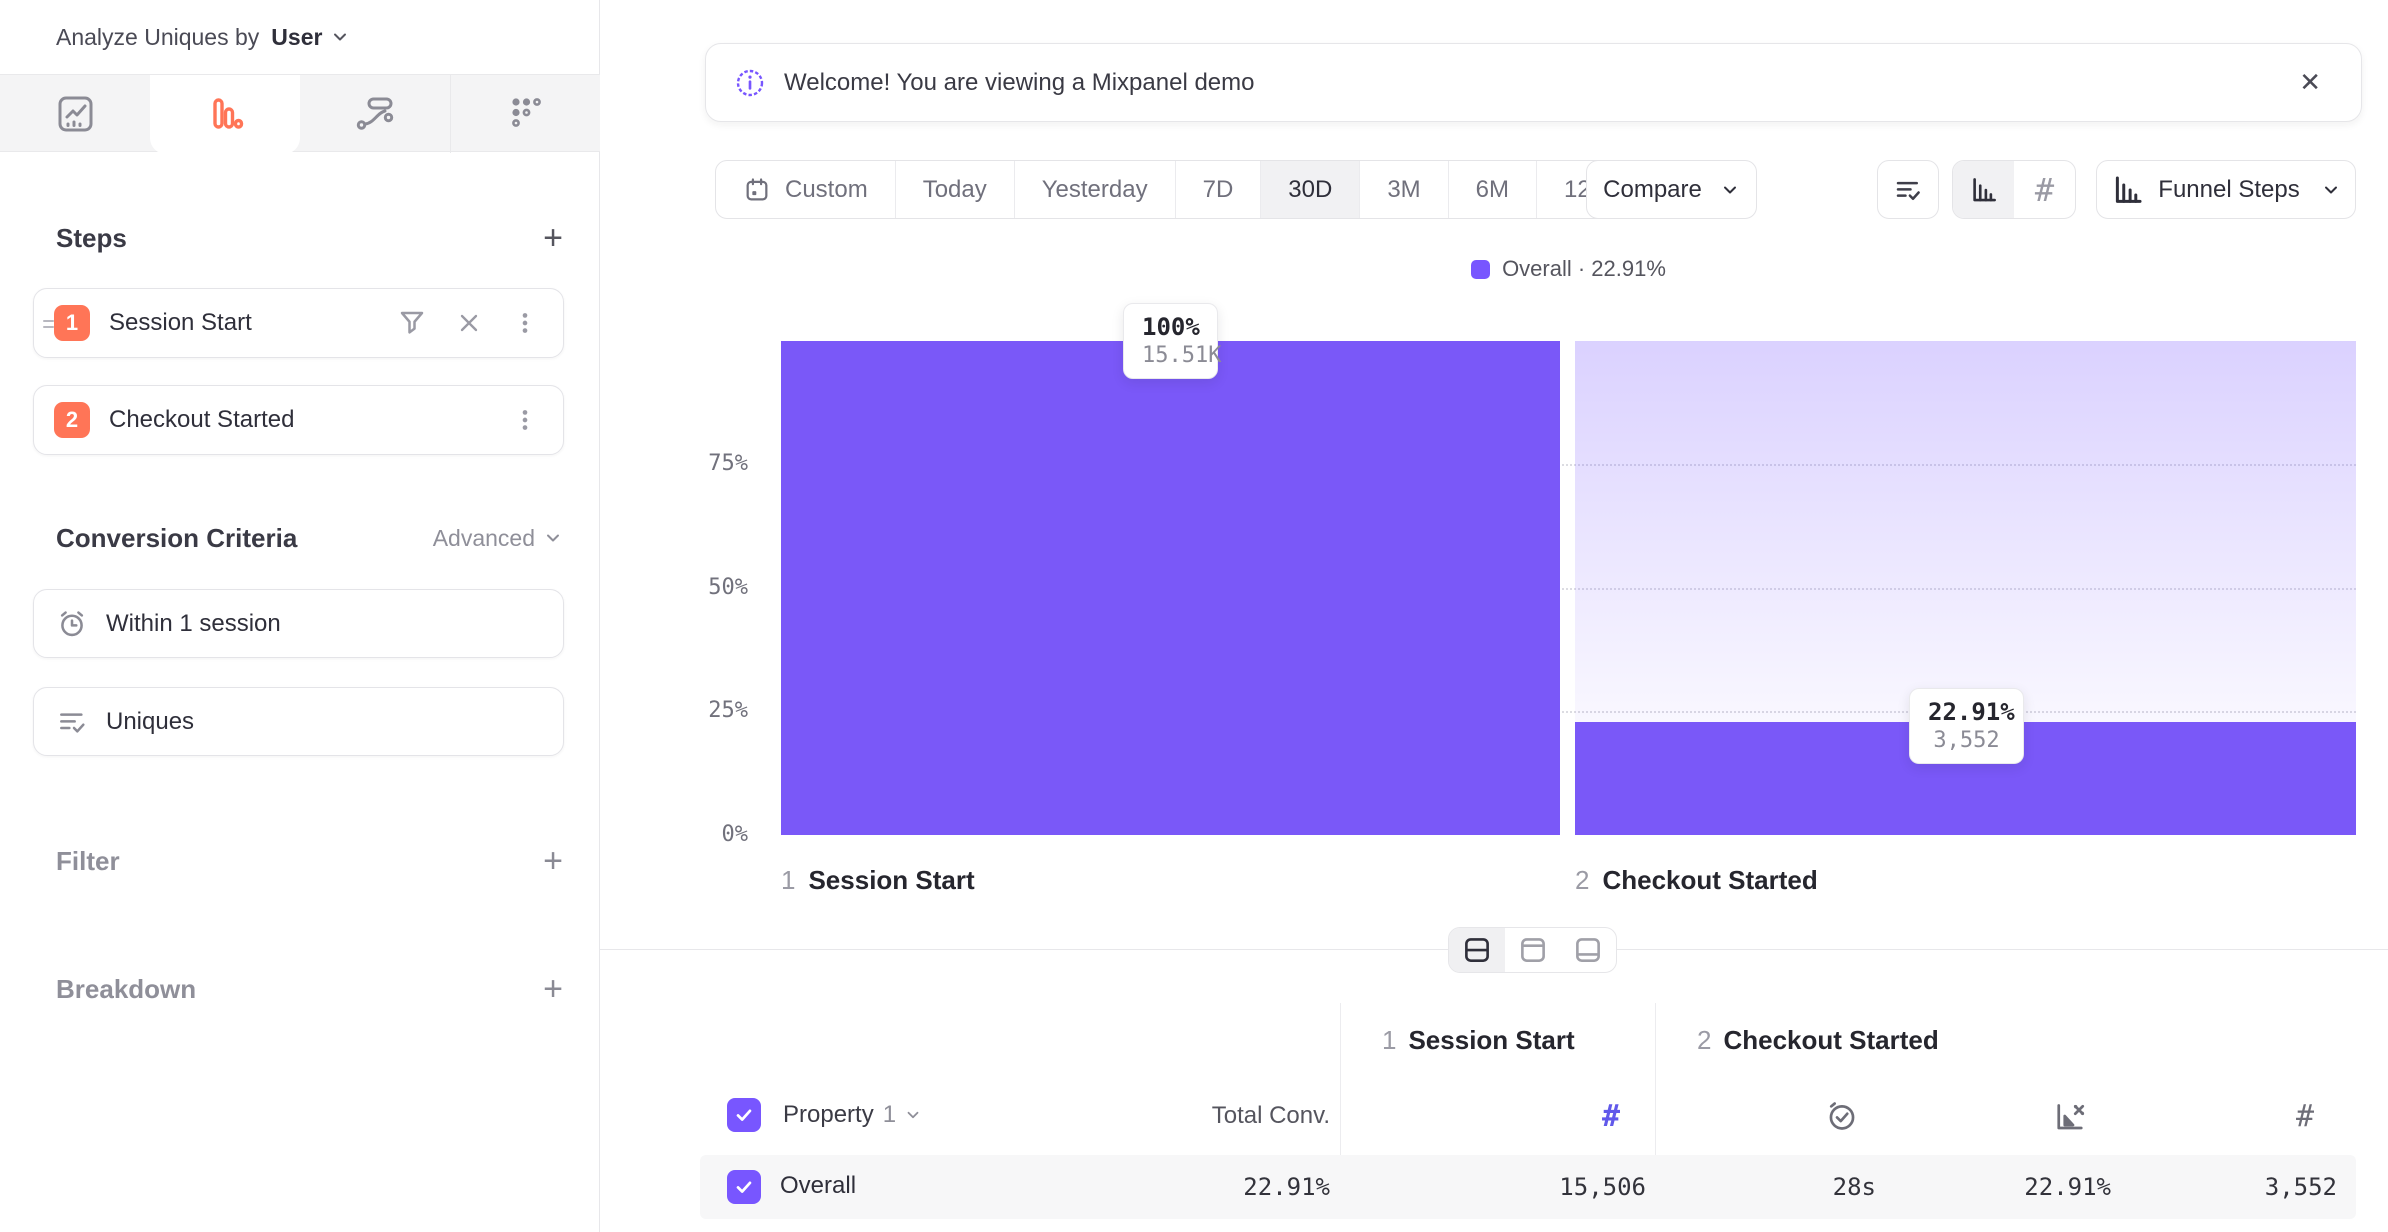  I want to click on total-conv-header: Total Conv., so click(1270, 1115).